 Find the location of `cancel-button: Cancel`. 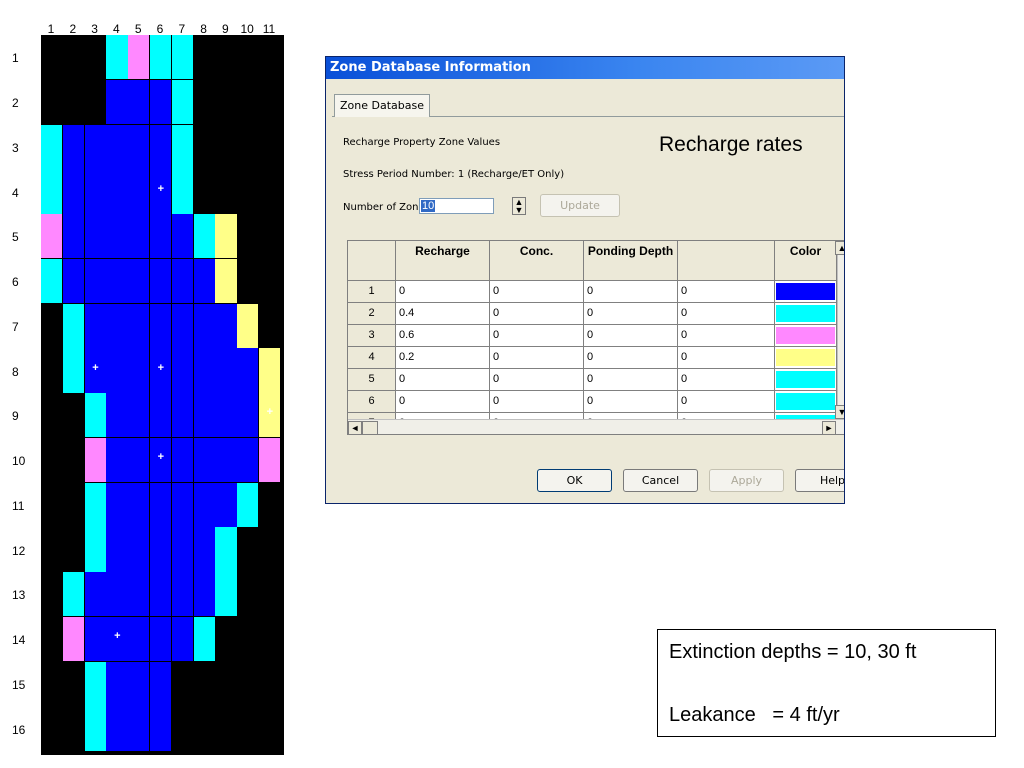

cancel-button: Cancel is located at coordinates (660, 480).